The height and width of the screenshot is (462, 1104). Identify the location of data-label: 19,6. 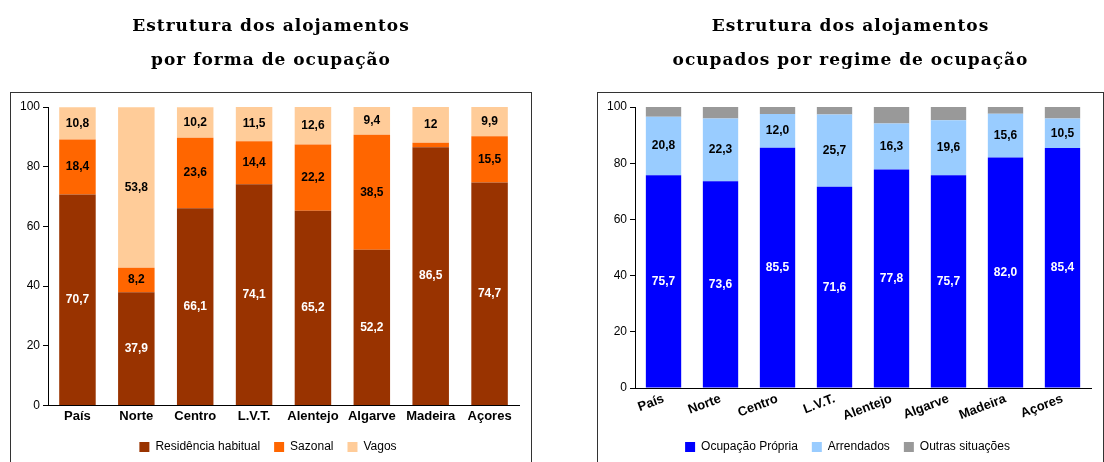
(948, 147).